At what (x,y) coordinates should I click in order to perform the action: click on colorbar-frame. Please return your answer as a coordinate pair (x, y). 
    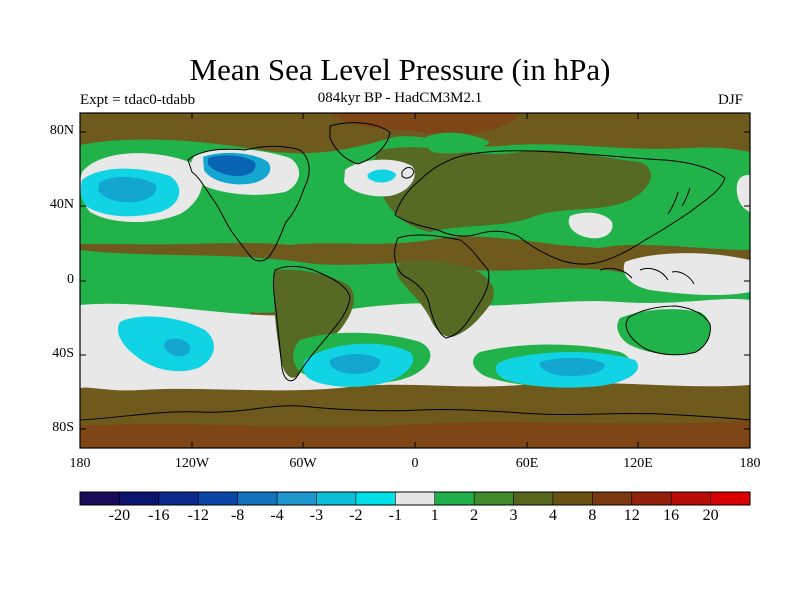
    Looking at the image, I should click on (415, 498).